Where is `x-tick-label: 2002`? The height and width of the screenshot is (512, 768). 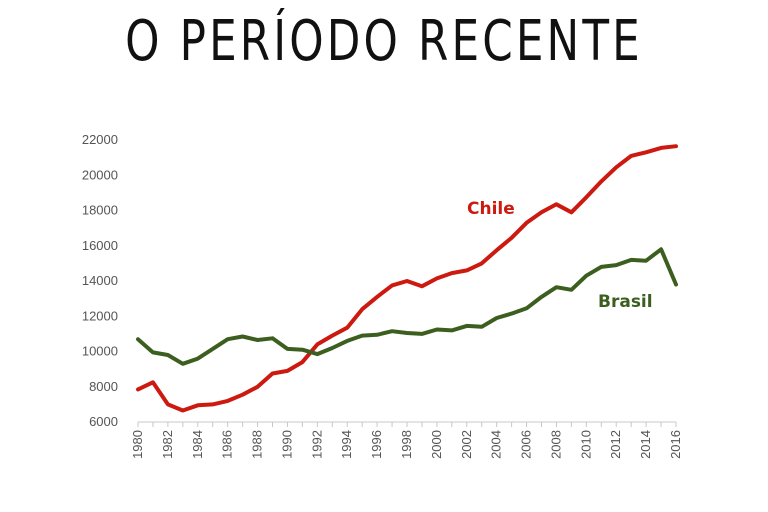
x-tick-label: 2002 is located at coordinates (466, 444).